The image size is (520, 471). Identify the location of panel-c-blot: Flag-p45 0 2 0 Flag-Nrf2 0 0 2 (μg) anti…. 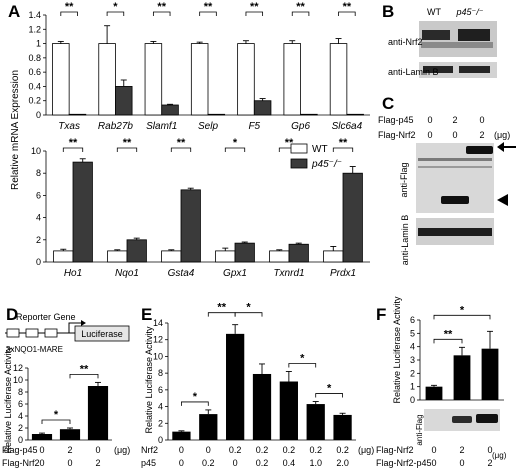
(447, 190).